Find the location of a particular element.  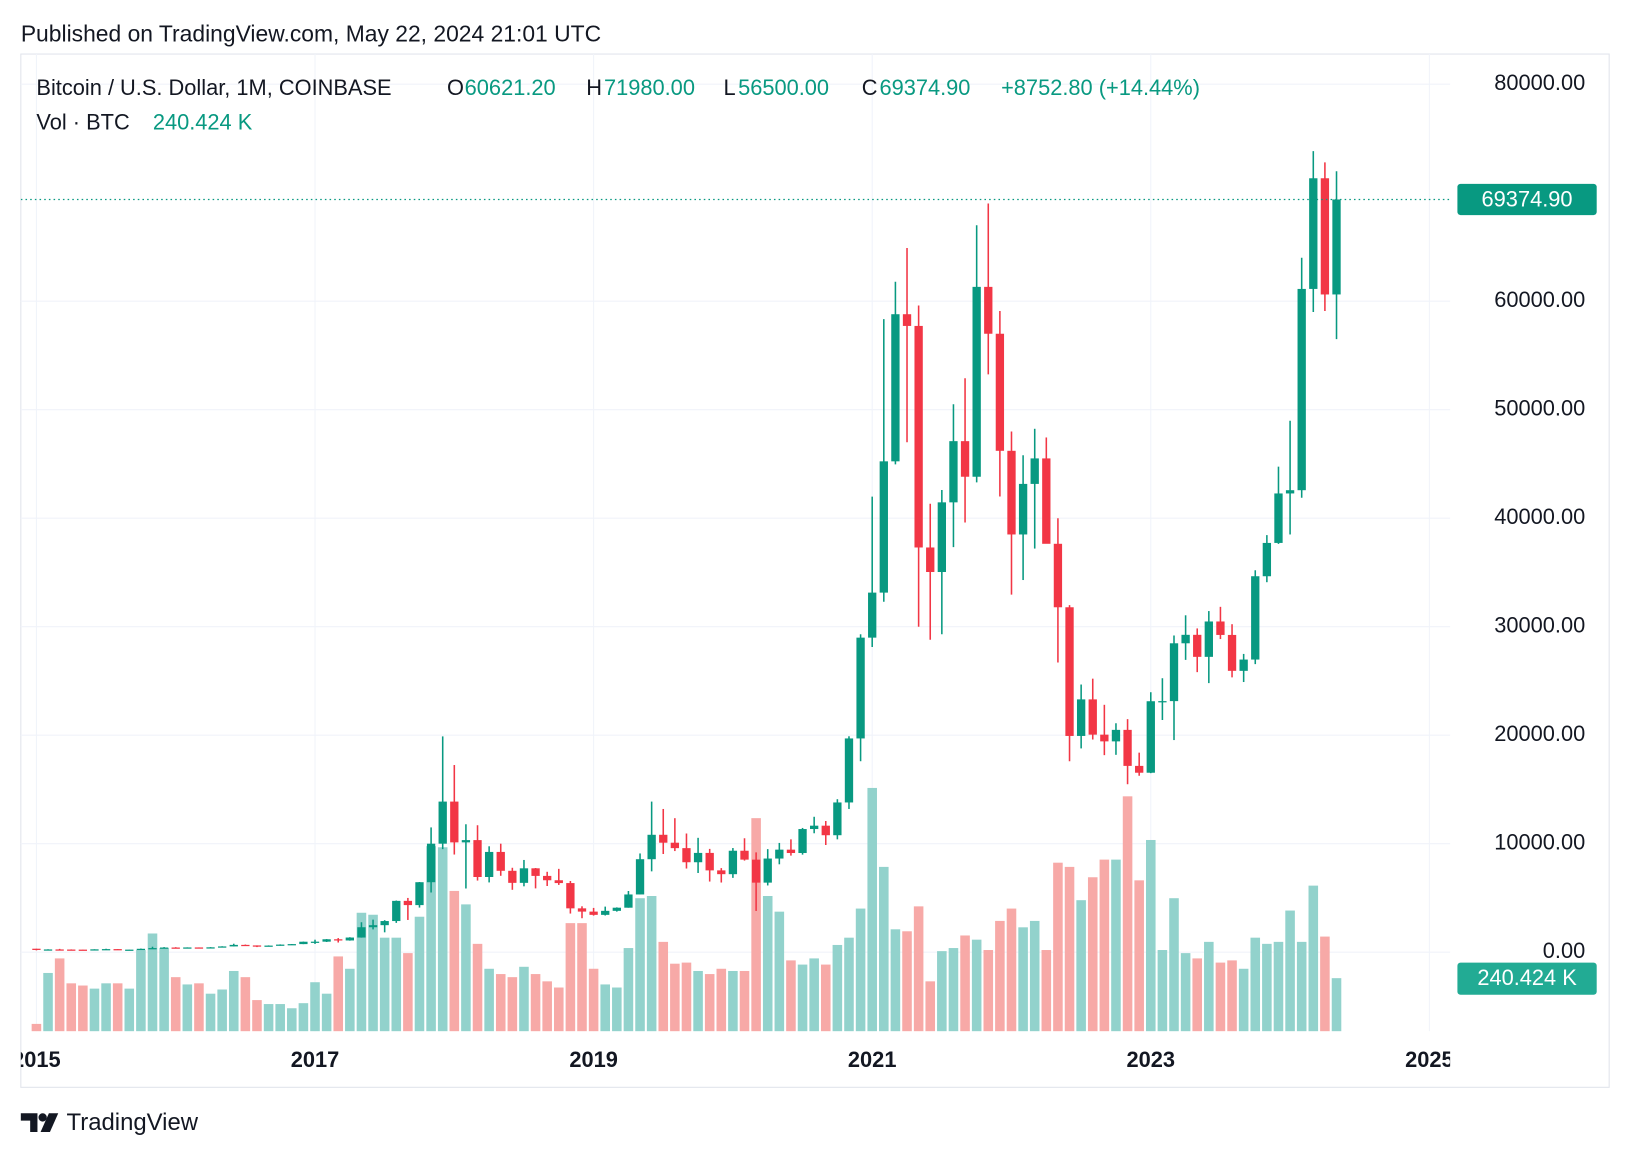

logo-dot is located at coordinates (42, 1117).